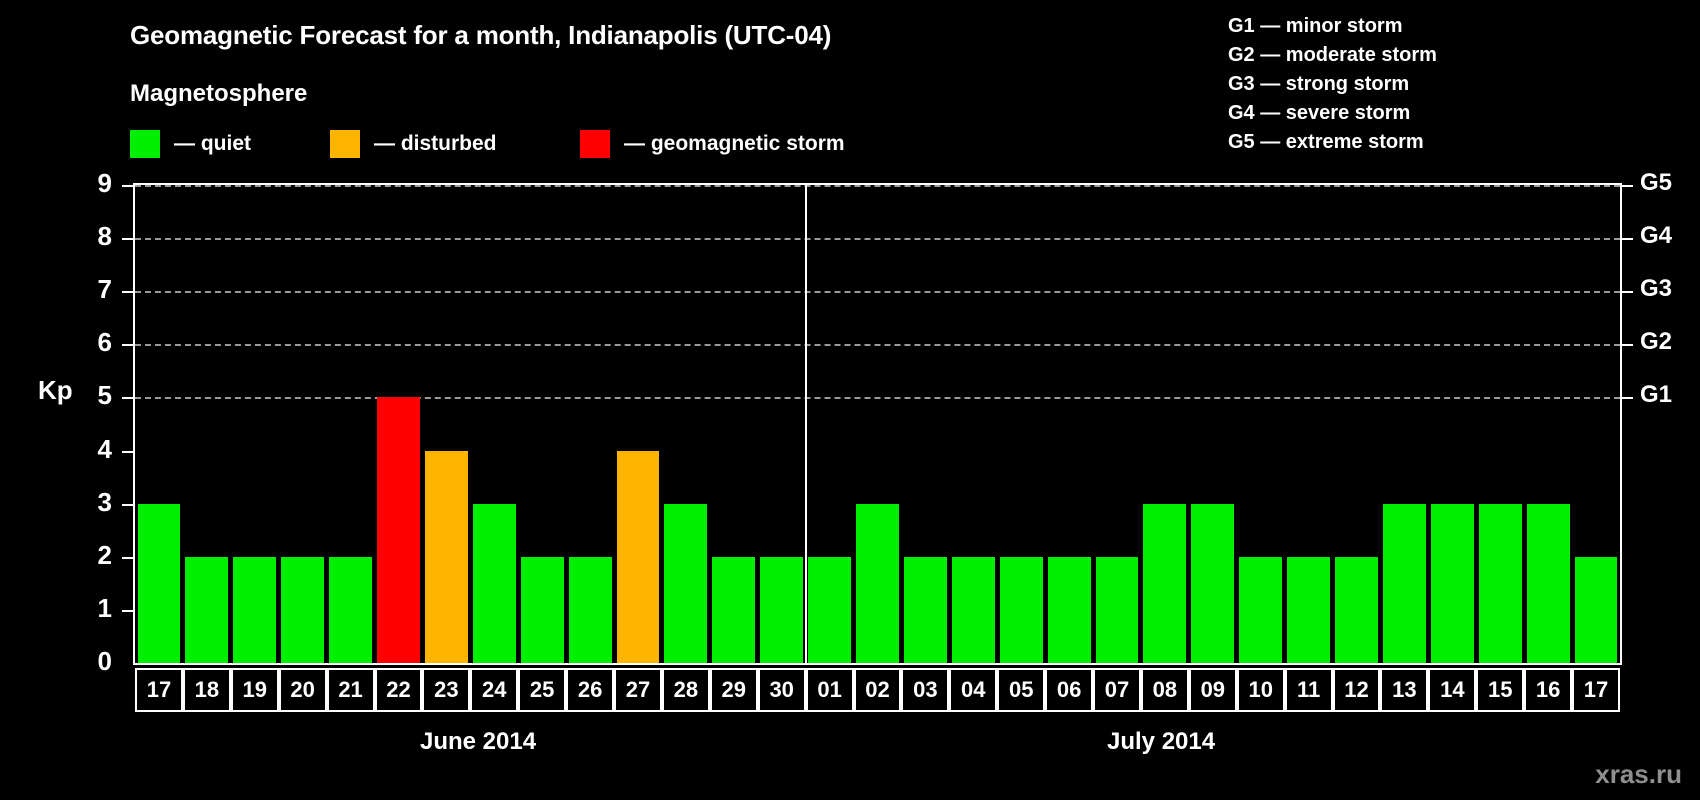  I want to click on date-label-june-26: 26, so click(590, 690).